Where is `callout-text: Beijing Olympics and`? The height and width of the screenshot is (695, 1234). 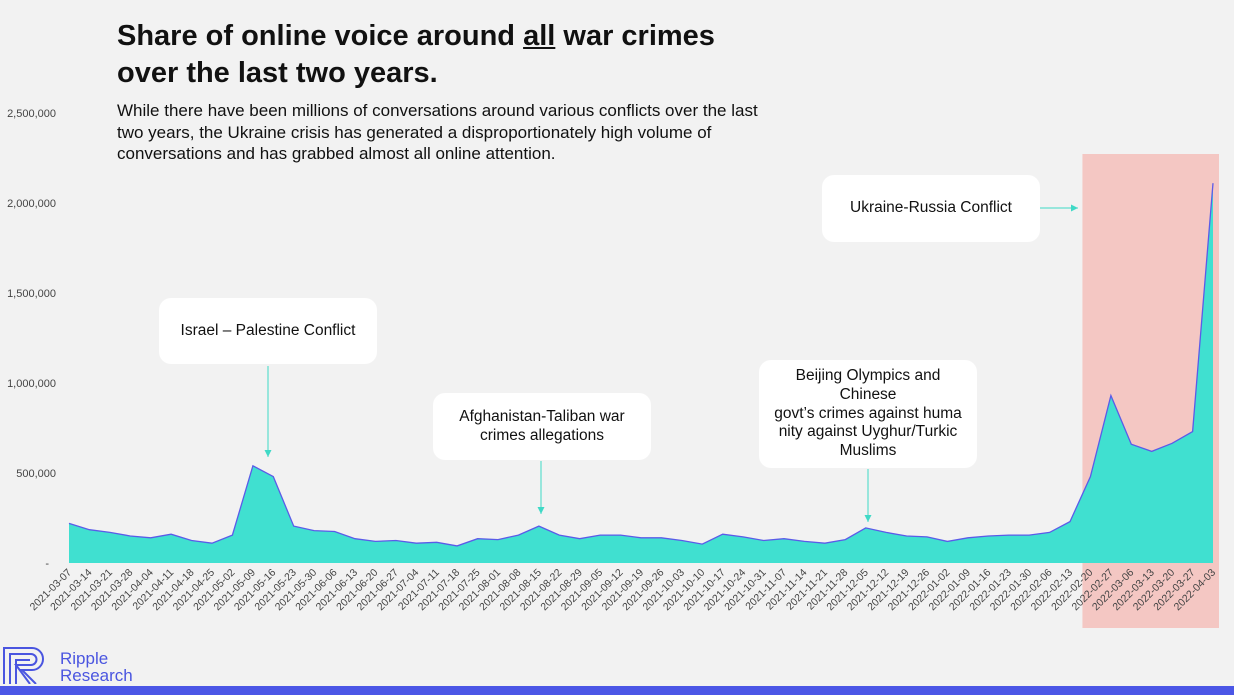
callout-text: Beijing Olympics and is located at coordinates (868, 375).